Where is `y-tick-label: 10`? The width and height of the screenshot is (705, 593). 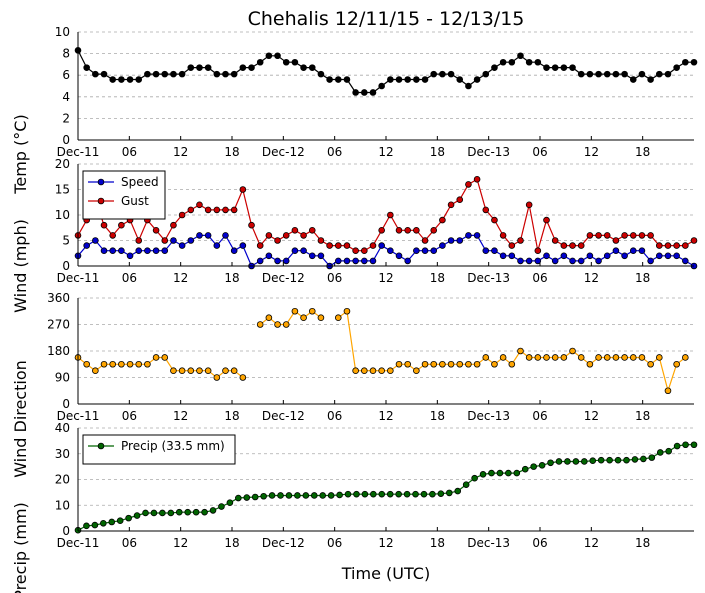 y-tick-label: 10 is located at coordinates (62, 215).